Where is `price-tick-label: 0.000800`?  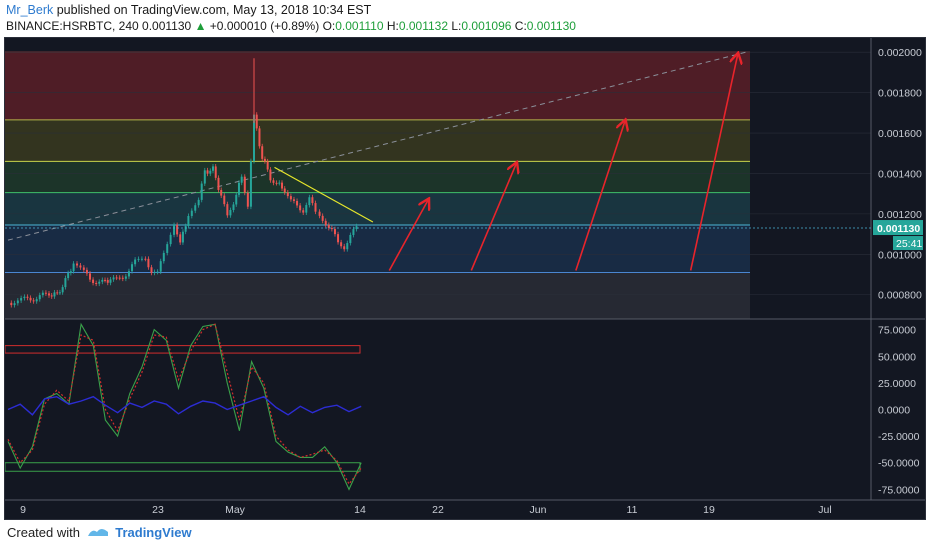
price-tick-label: 0.000800 is located at coordinates (900, 296).